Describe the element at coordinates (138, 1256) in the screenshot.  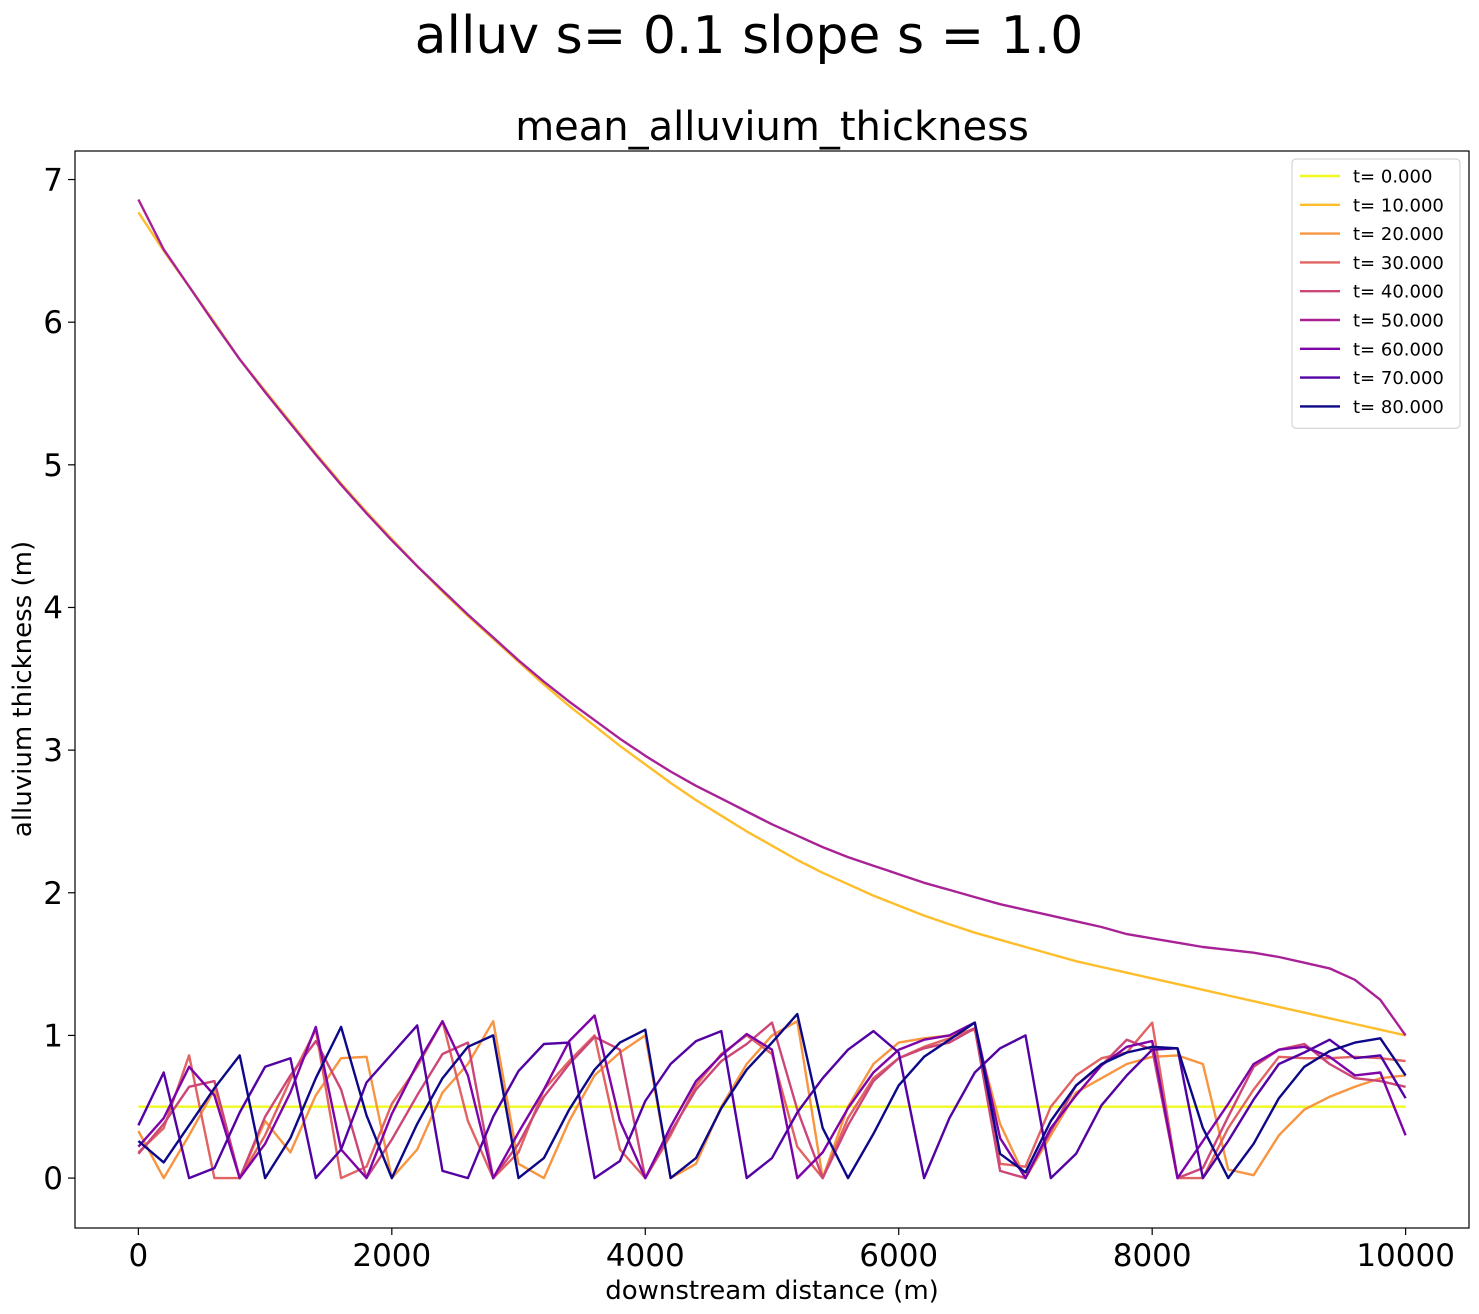
I see `x-tick-label: 0` at that location.